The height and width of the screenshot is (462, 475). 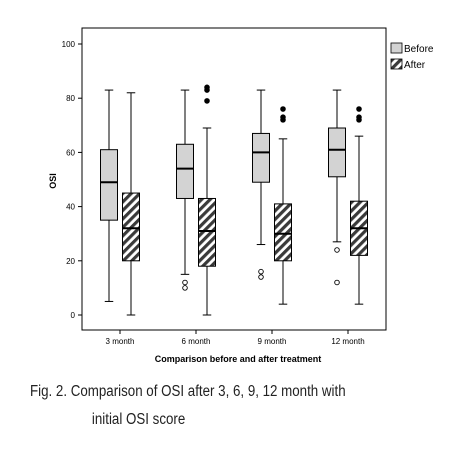 What do you see at coordinates (69, 44) in the screenshot?
I see `y-tick-label: 100` at bounding box center [69, 44].